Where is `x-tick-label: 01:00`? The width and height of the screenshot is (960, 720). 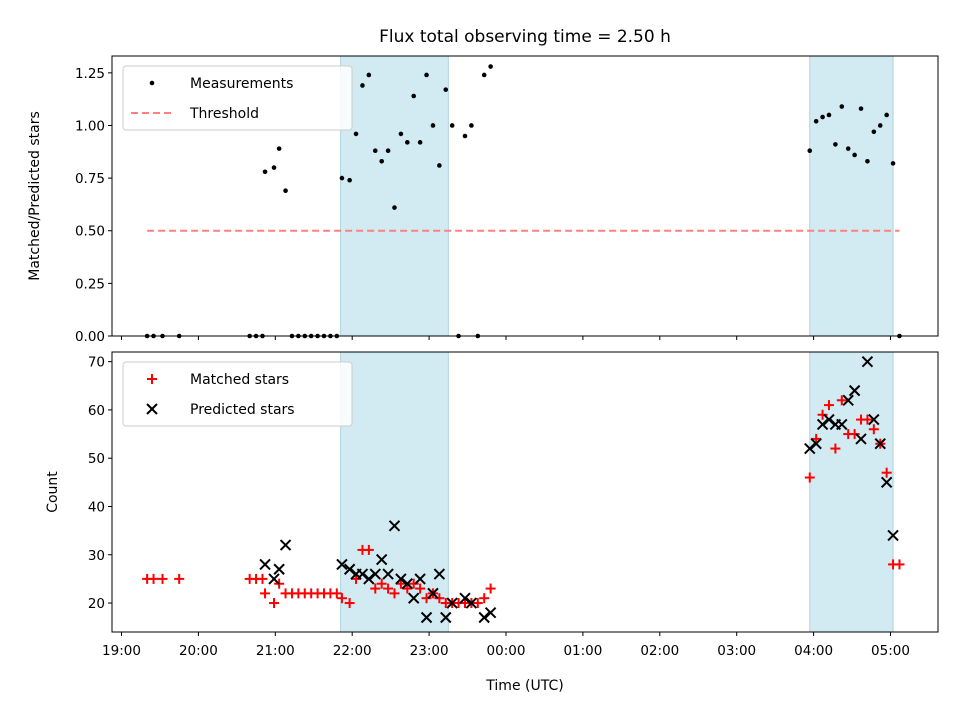 x-tick-label: 01:00 is located at coordinates (582, 651).